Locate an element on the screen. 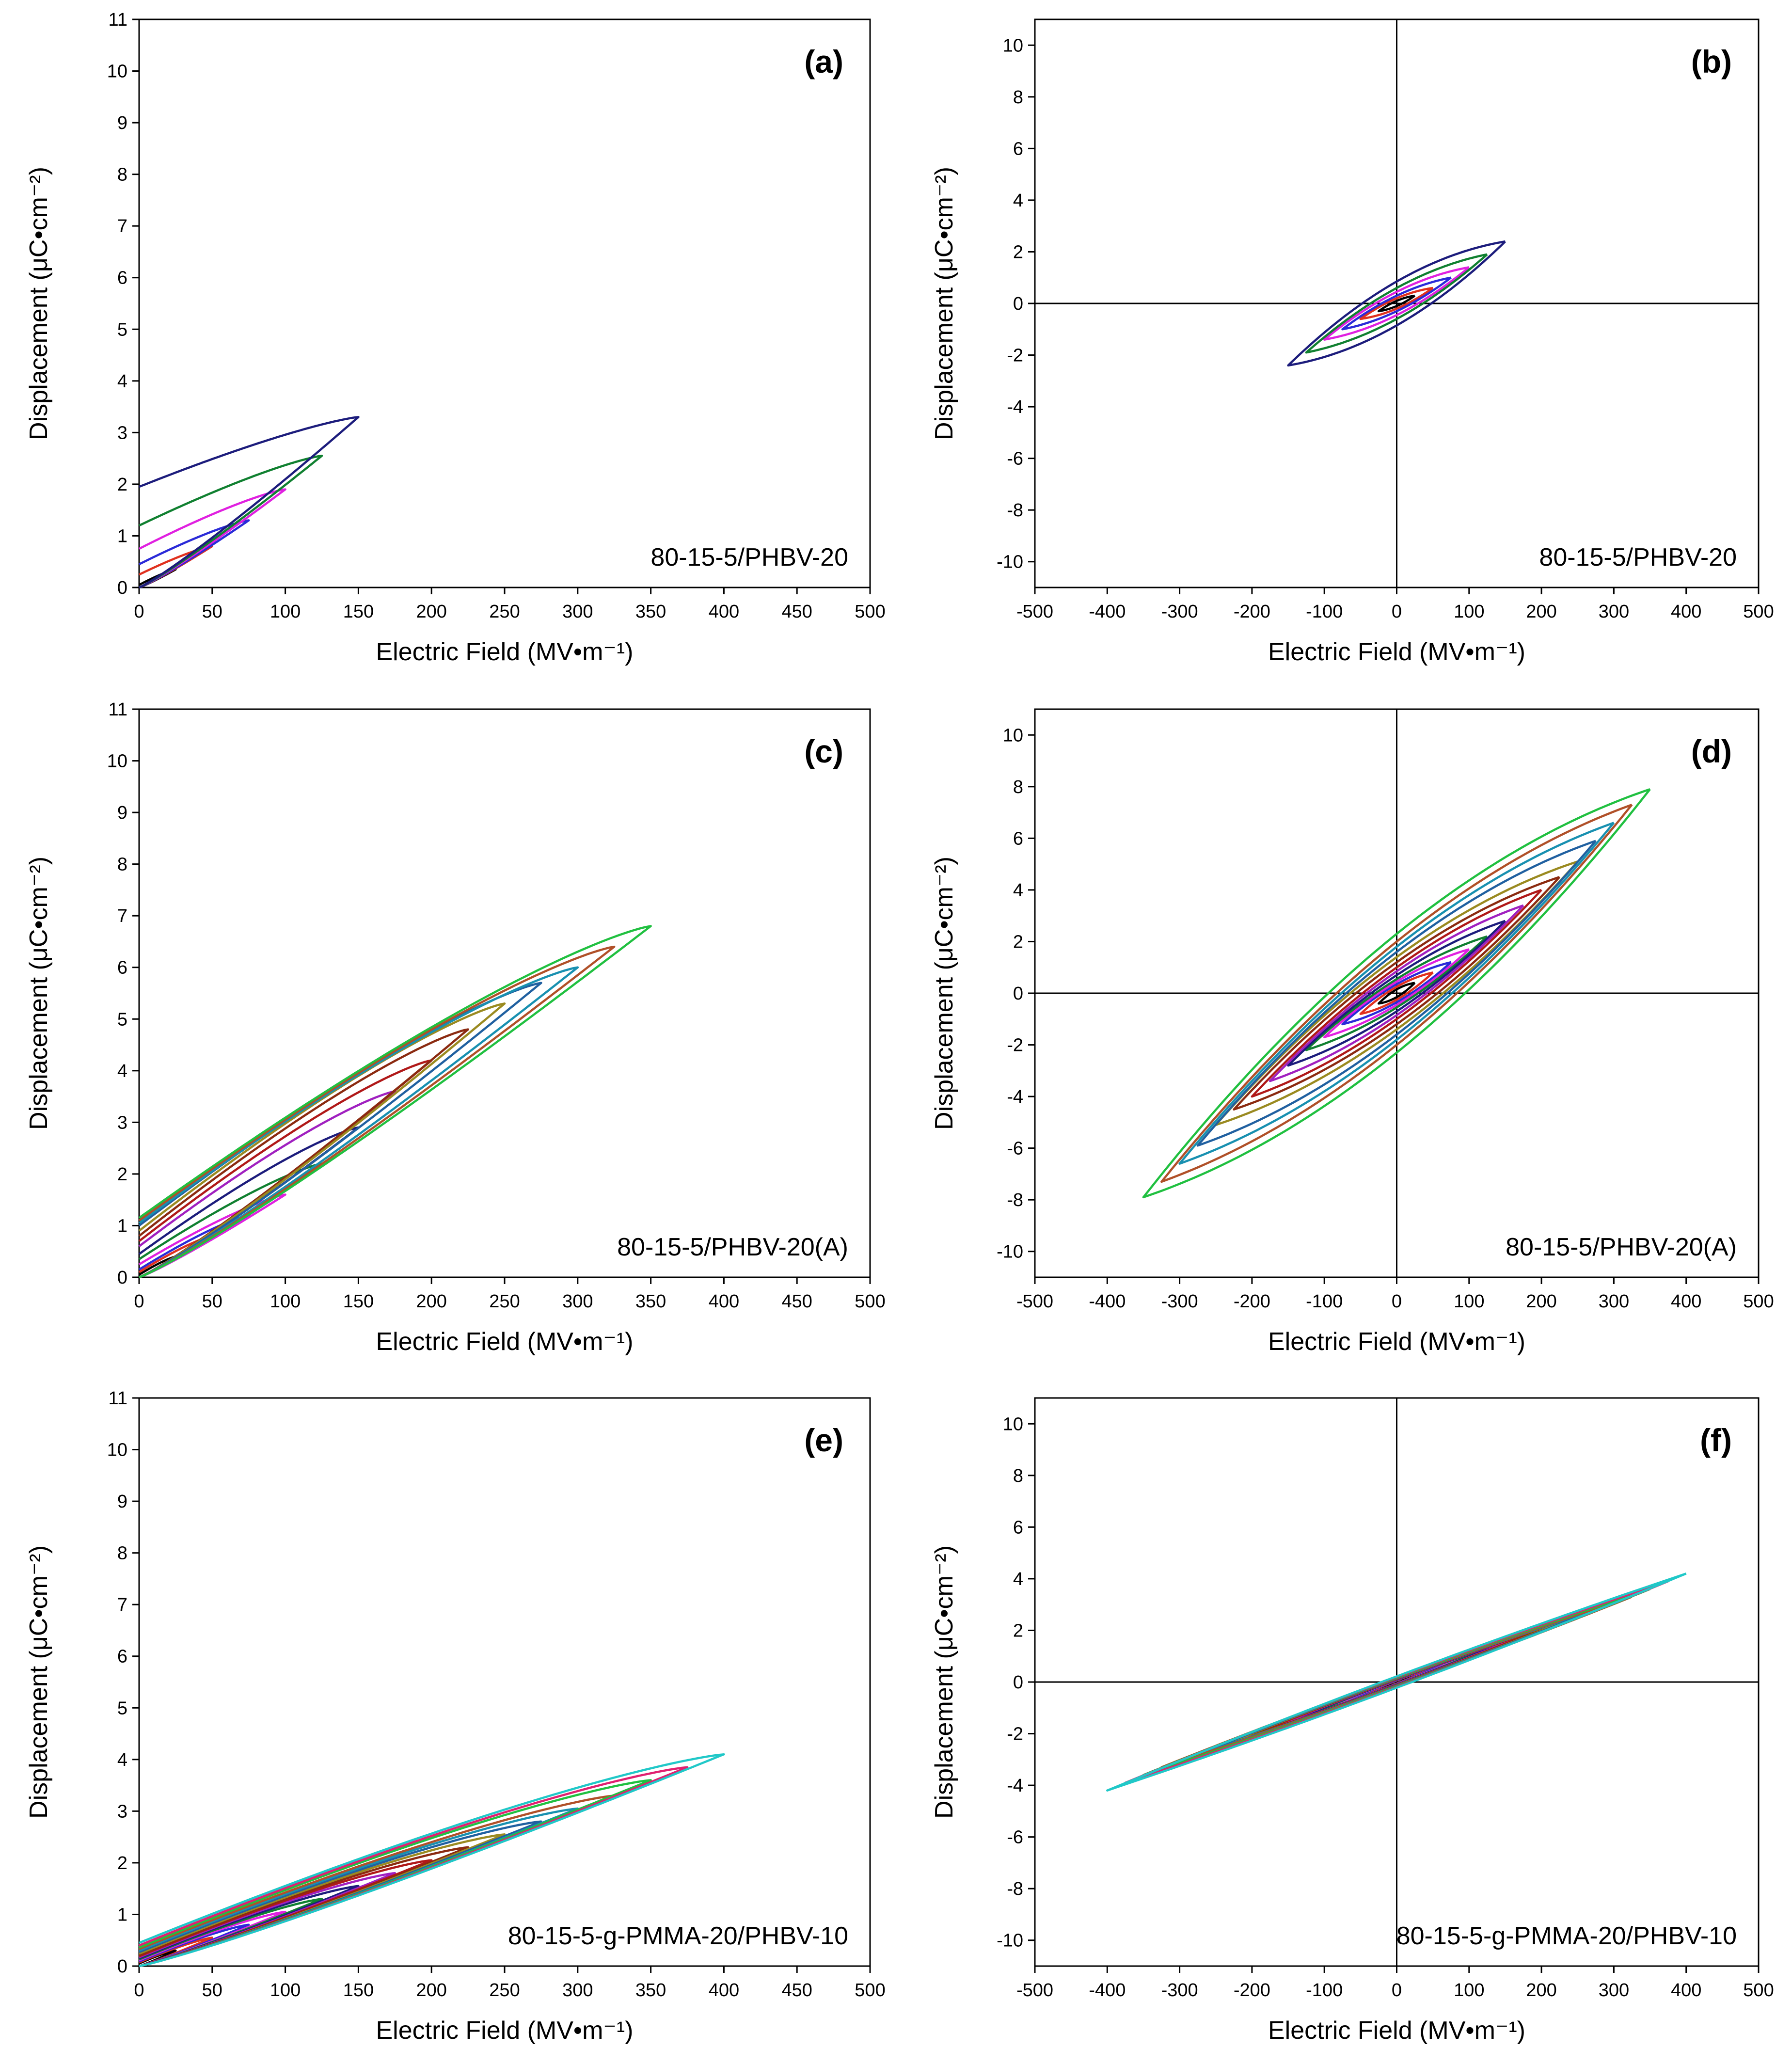 This screenshot has height=2064, width=1792. y-tick-label: -2 is located at coordinates (1015, 356).